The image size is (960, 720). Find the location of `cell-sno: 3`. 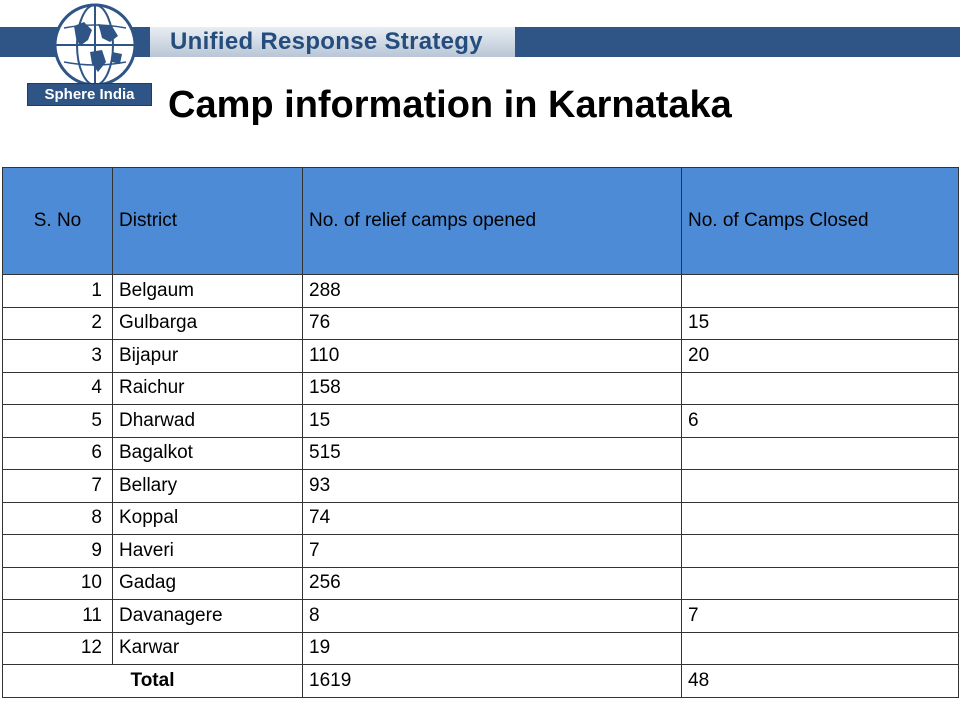

cell-sno: 3 is located at coordinates (57, 356).